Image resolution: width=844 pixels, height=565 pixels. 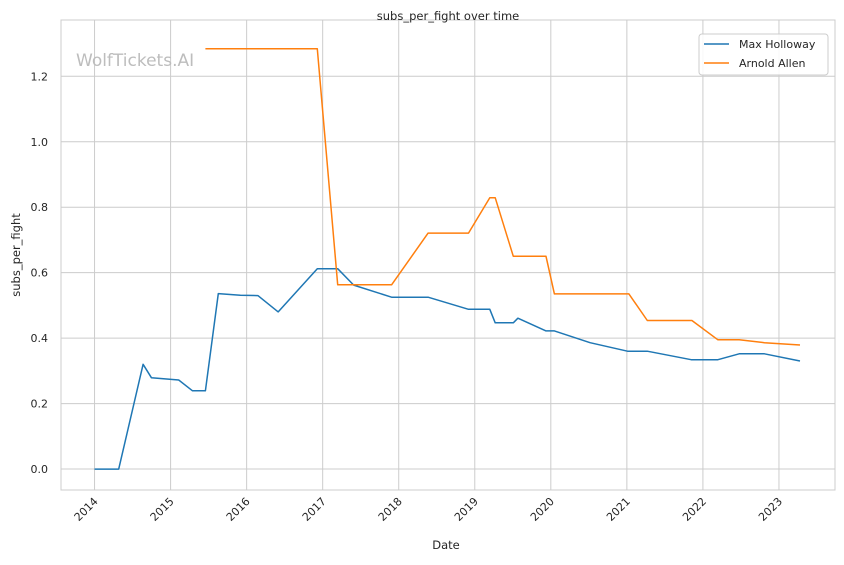 What do you see at coordinates (390, 509) in the screenshot?
I see `x-tick-label: 2018` at bounding box center [390, 509].